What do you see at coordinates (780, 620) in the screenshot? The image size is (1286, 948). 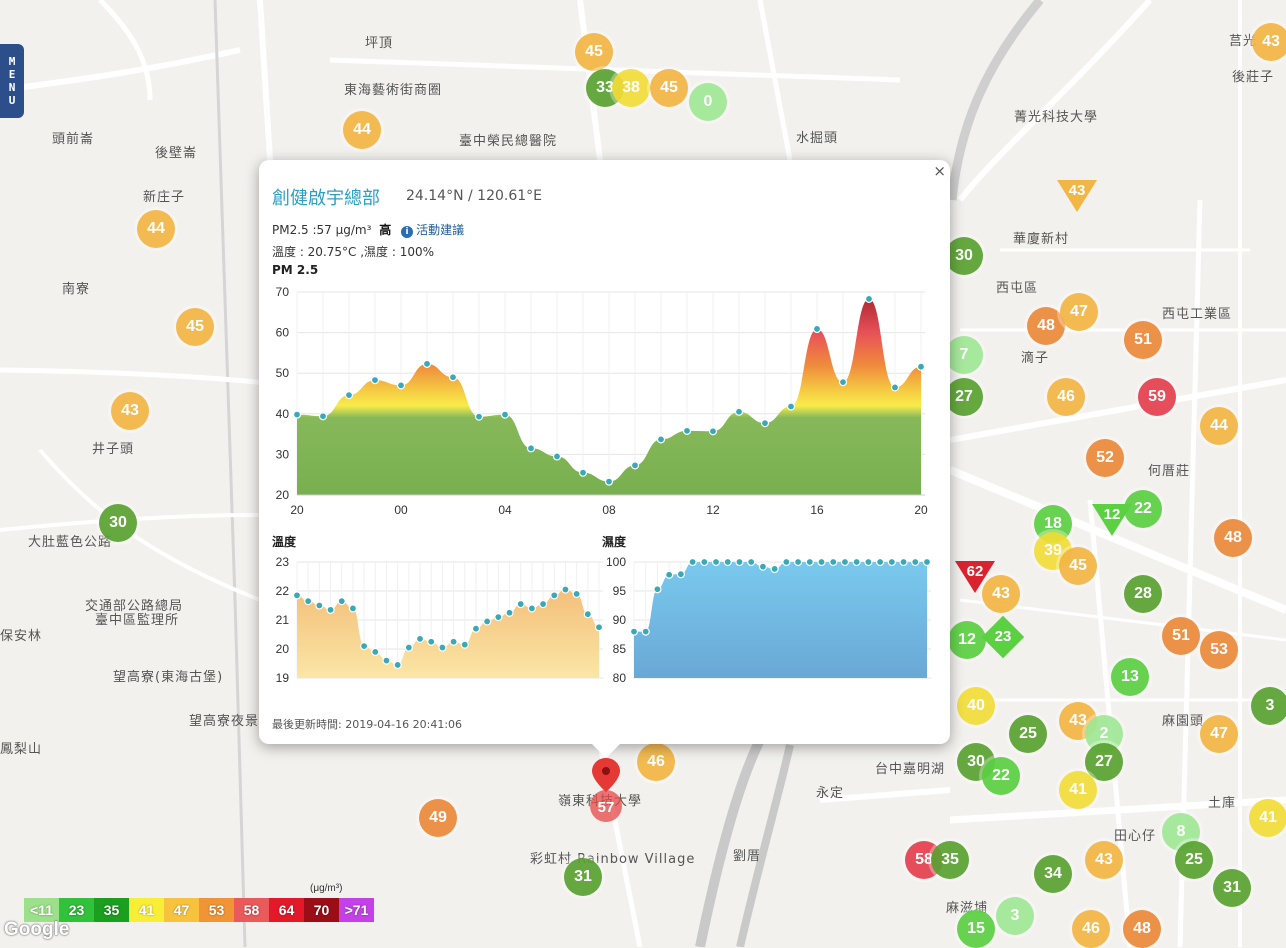 I see `area-series` at bounding box center [780, 620].